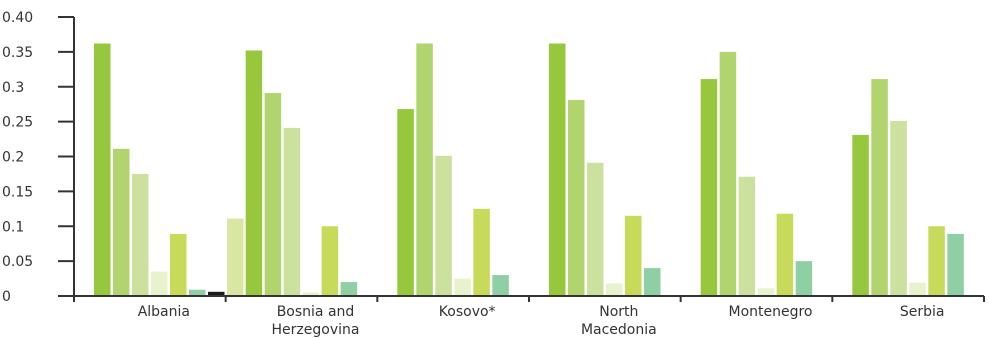  What do you see at coordinates (316, 330) in the screenshot?
I see `x-category-label: Herzegovina` at bounding box center [316, 330].